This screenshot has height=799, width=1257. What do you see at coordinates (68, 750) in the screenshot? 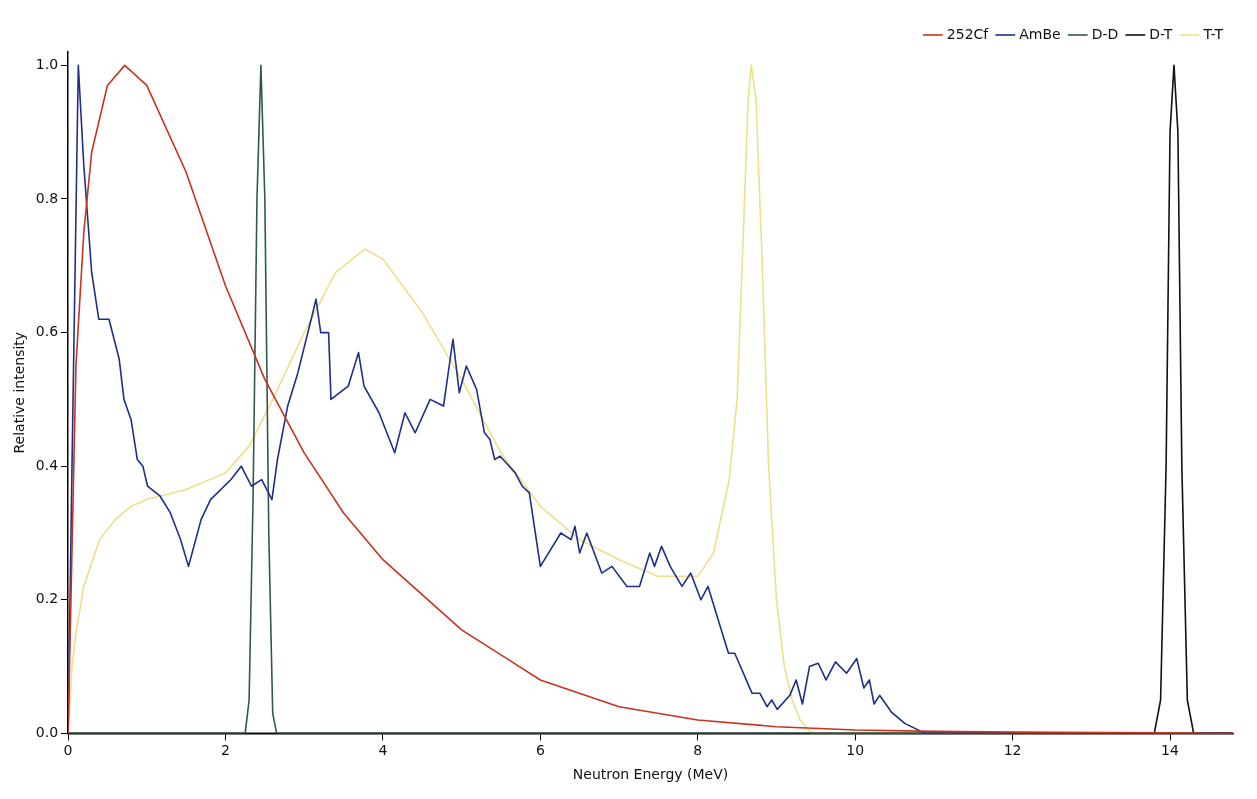
I see `x-tick-label: 0` at bounding box center [68, 750].